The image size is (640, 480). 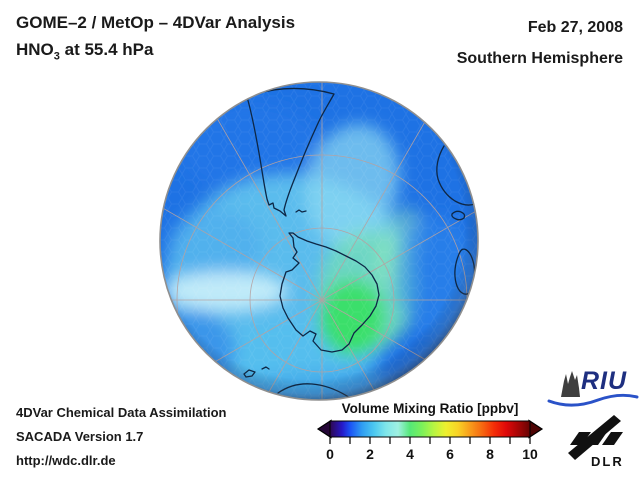 I want to click on version-label: SACADA Version 1.7, so click(x=80, y=436).